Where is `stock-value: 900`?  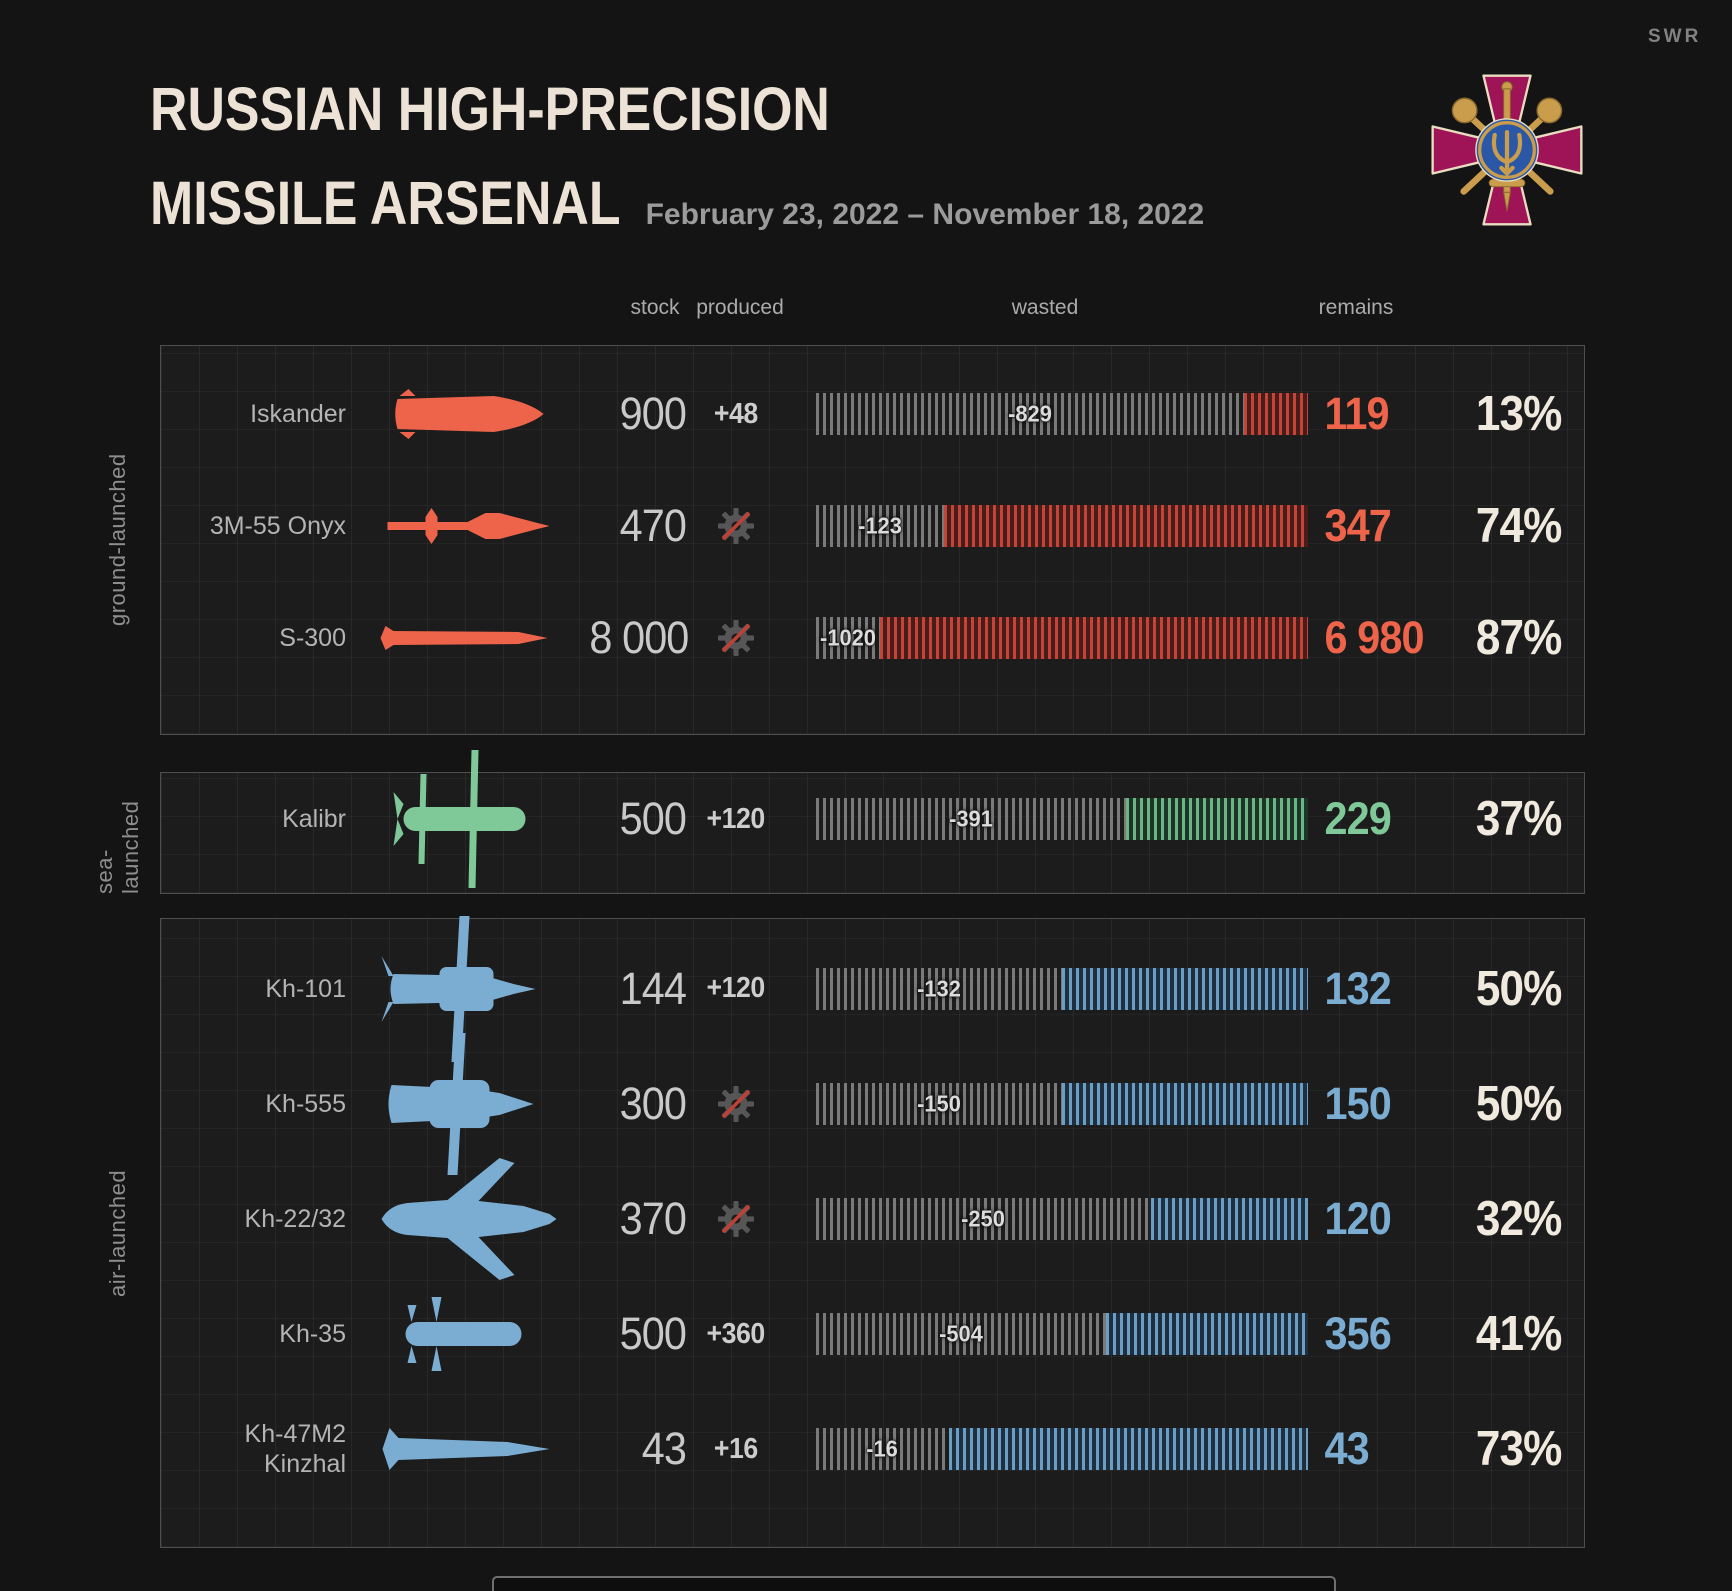 stock-value: 900 is located at coordinates (653, 413).